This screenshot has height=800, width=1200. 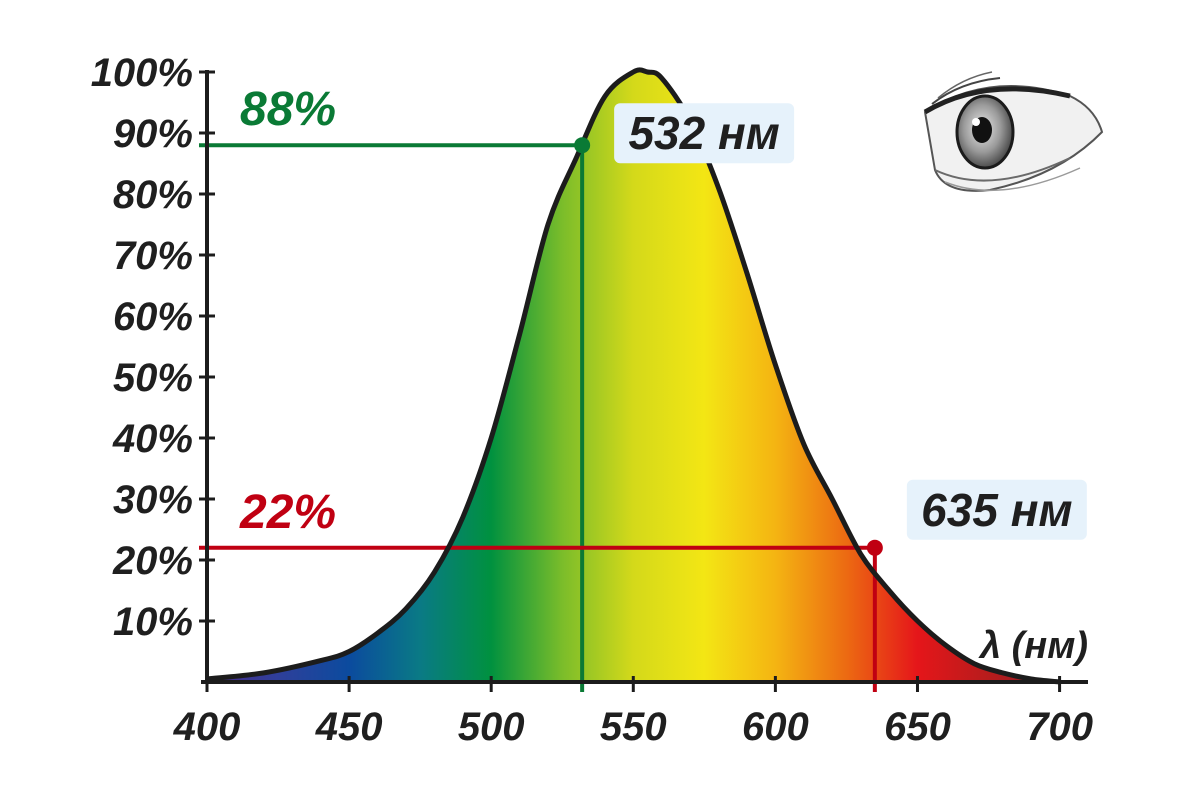 I want to click on x-axis-label: λ (нм), so click(x=1033, y=646).